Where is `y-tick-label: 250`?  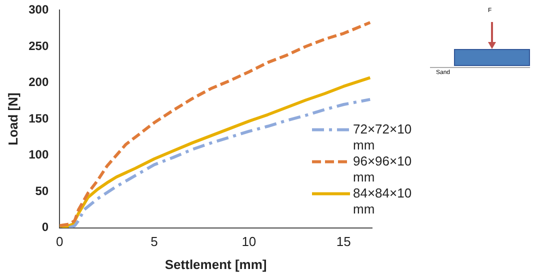
y-tick-label: 250 is located at coordinates (38, 45).